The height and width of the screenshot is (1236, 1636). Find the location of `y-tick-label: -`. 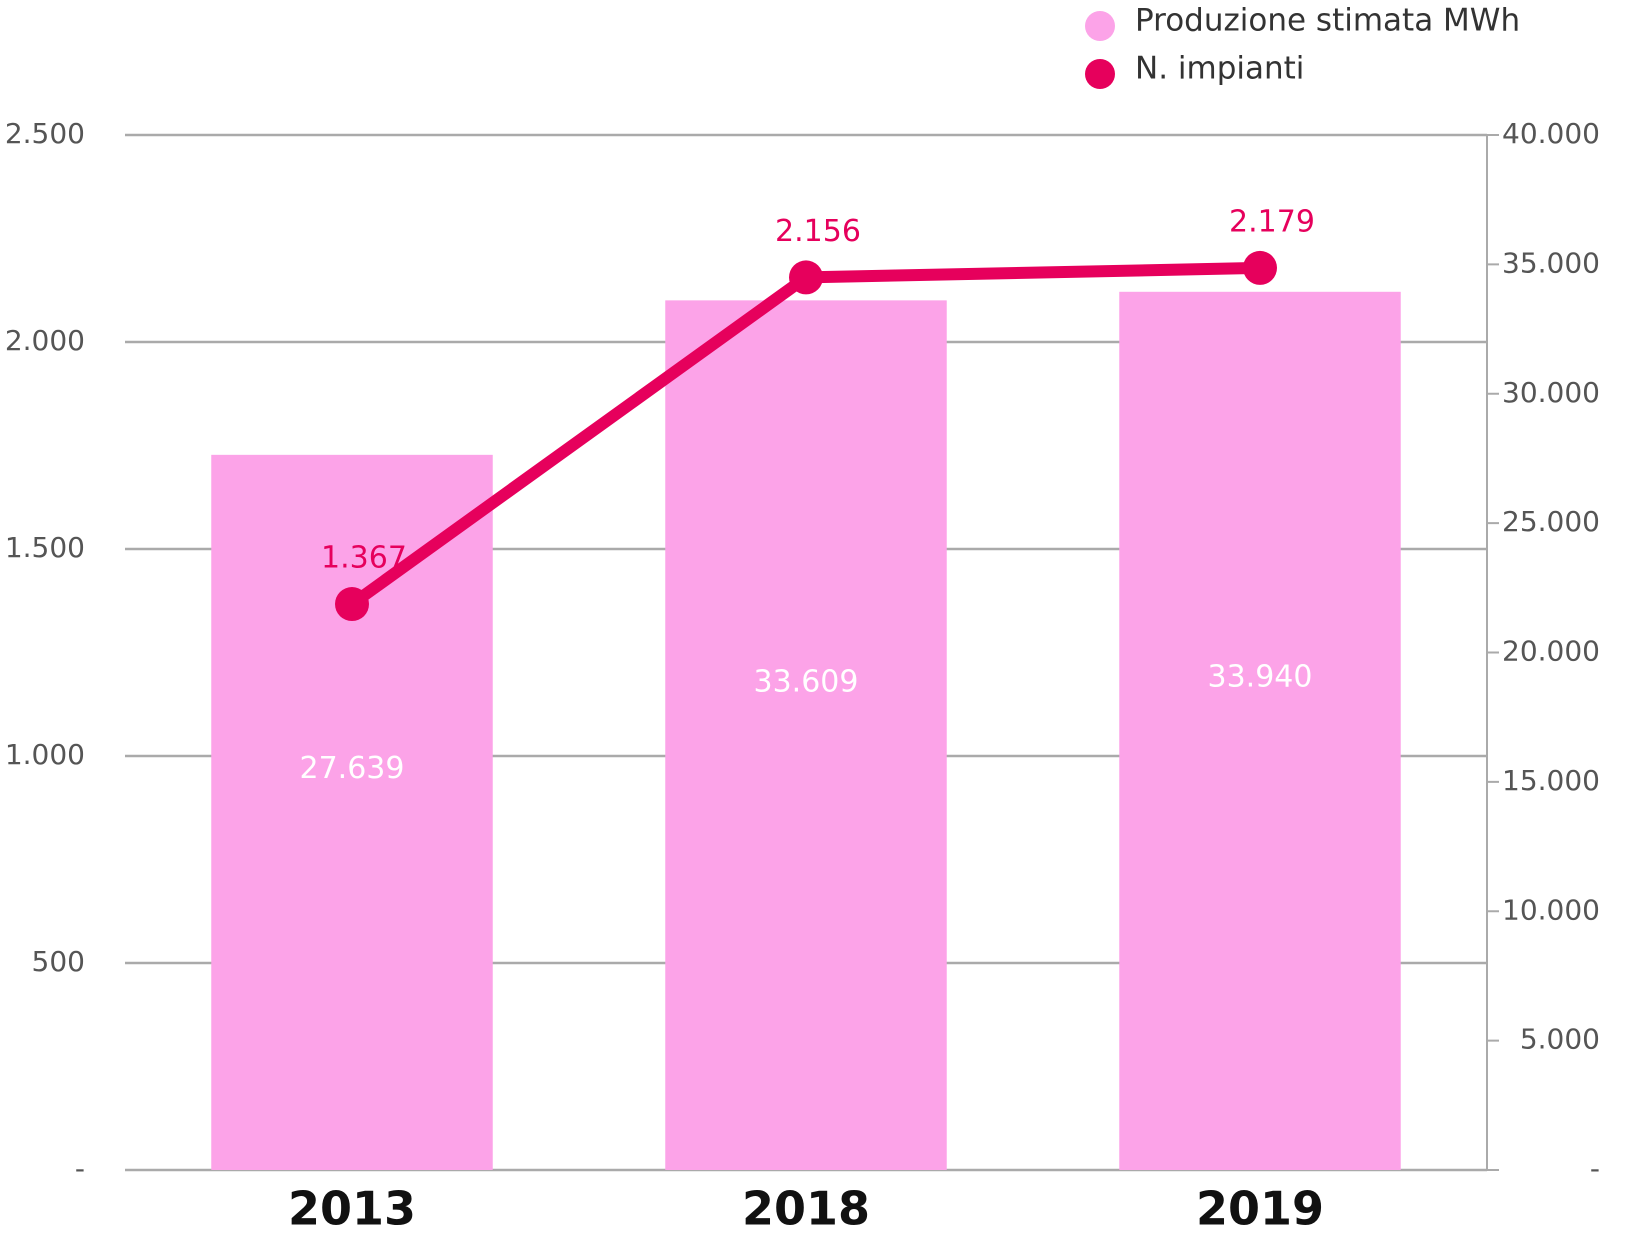

y-tick-label: - is located at coordinates (80, 1168).